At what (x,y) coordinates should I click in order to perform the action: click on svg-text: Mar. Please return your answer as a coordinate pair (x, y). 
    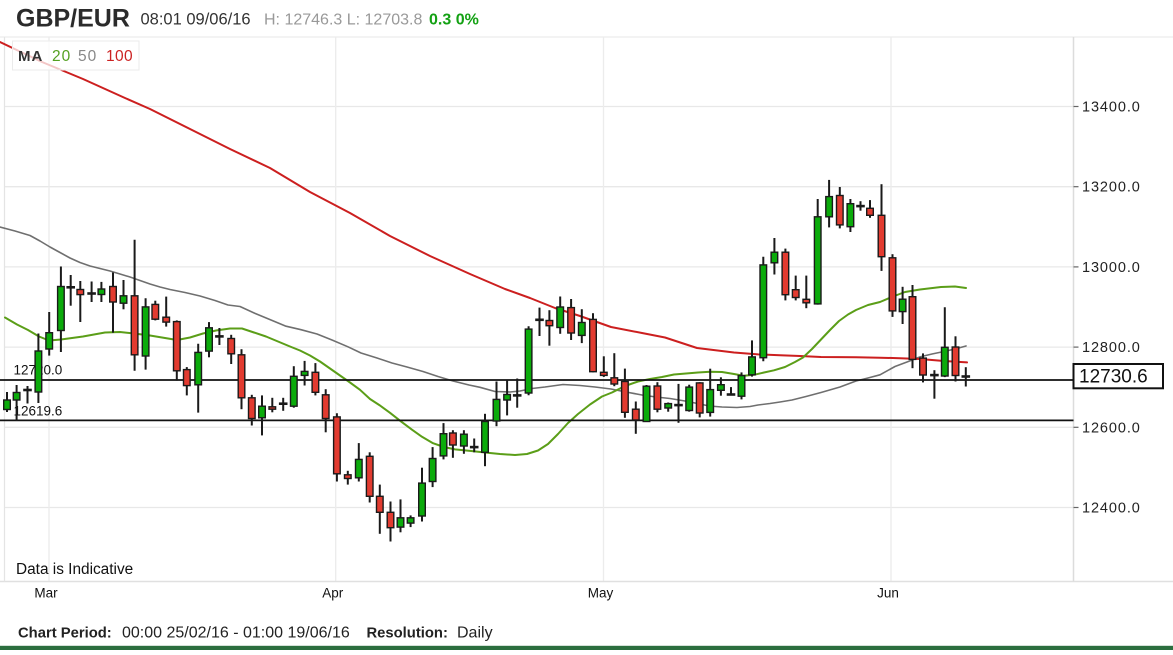
    Looking at the image, I should click on (46, 593).